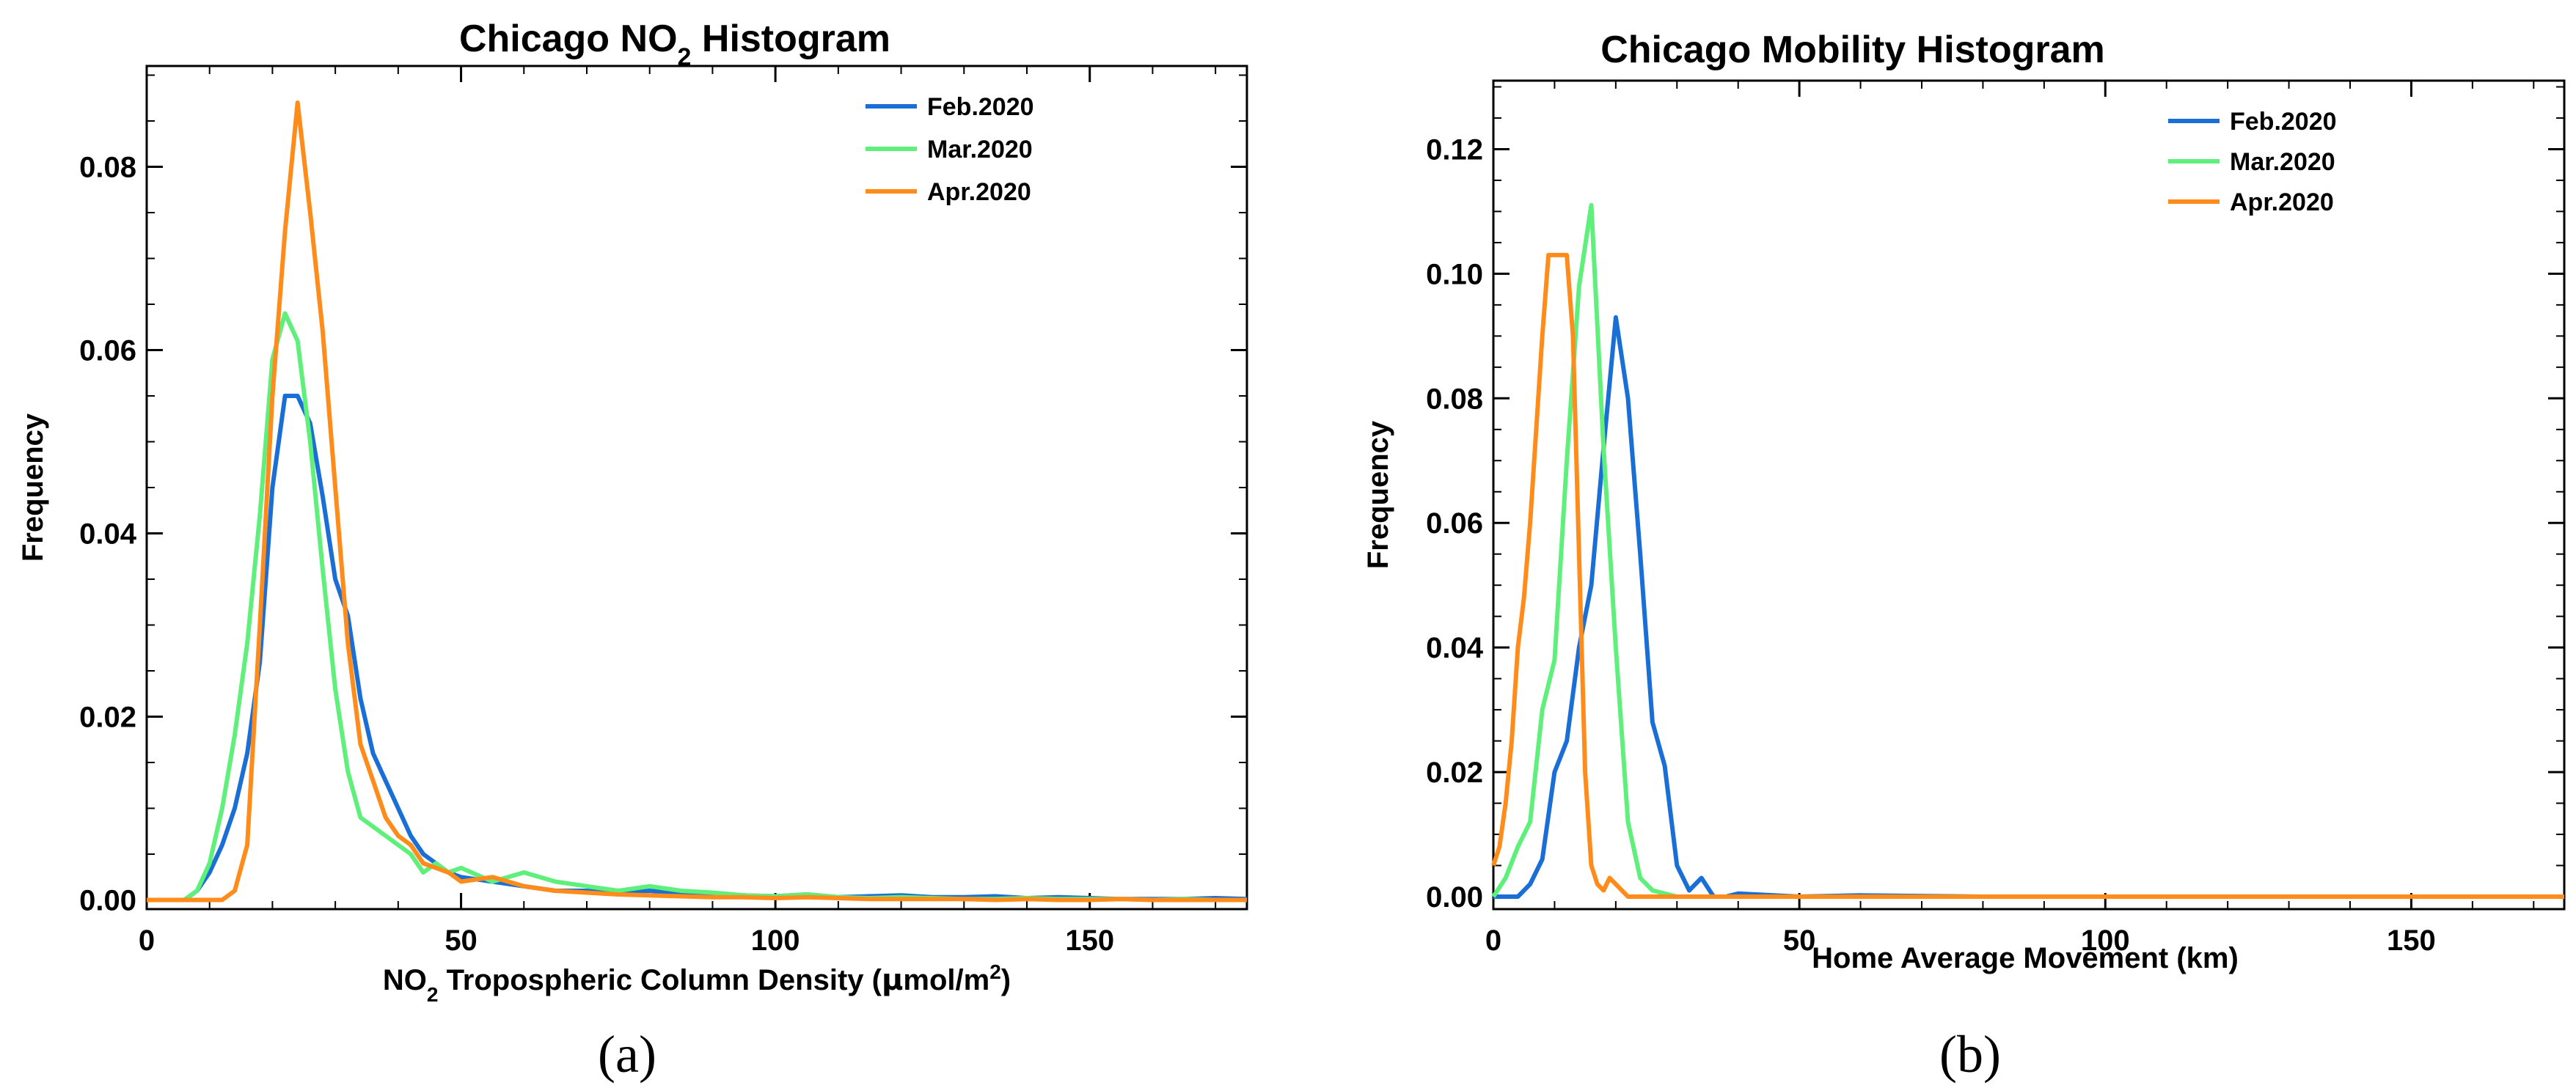 Image resolution: width=2576 pixels, height=1088 pixels. Describe the element at coordinates (627, 1055) in the screenshot. I see `panel-caption: (a)` at that location.